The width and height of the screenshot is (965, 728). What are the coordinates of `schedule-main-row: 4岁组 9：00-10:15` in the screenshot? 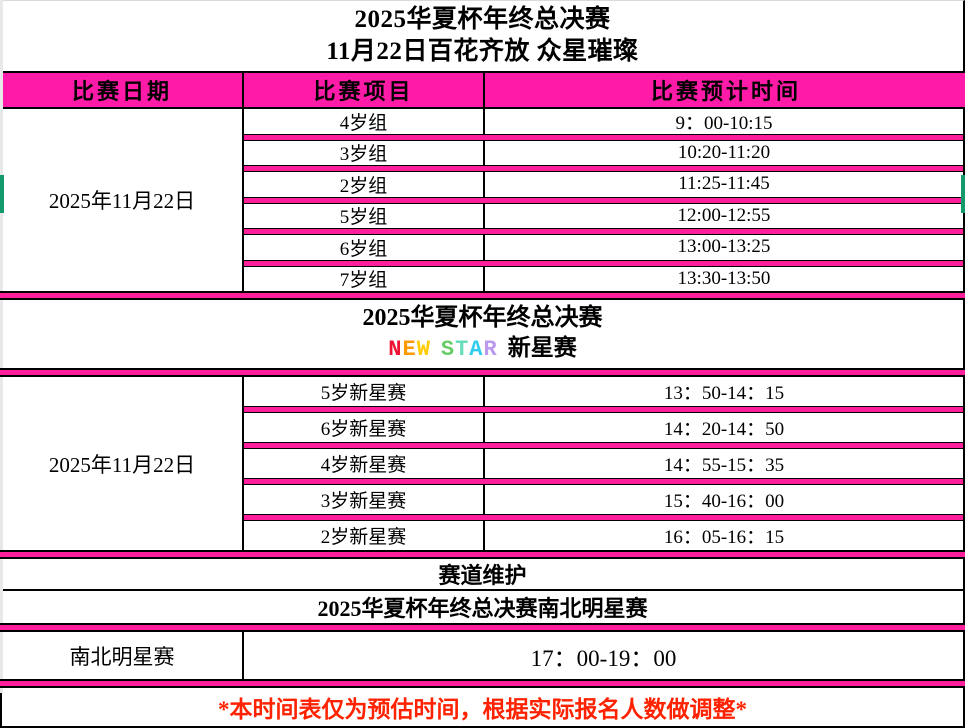 It's located at (603, 121).